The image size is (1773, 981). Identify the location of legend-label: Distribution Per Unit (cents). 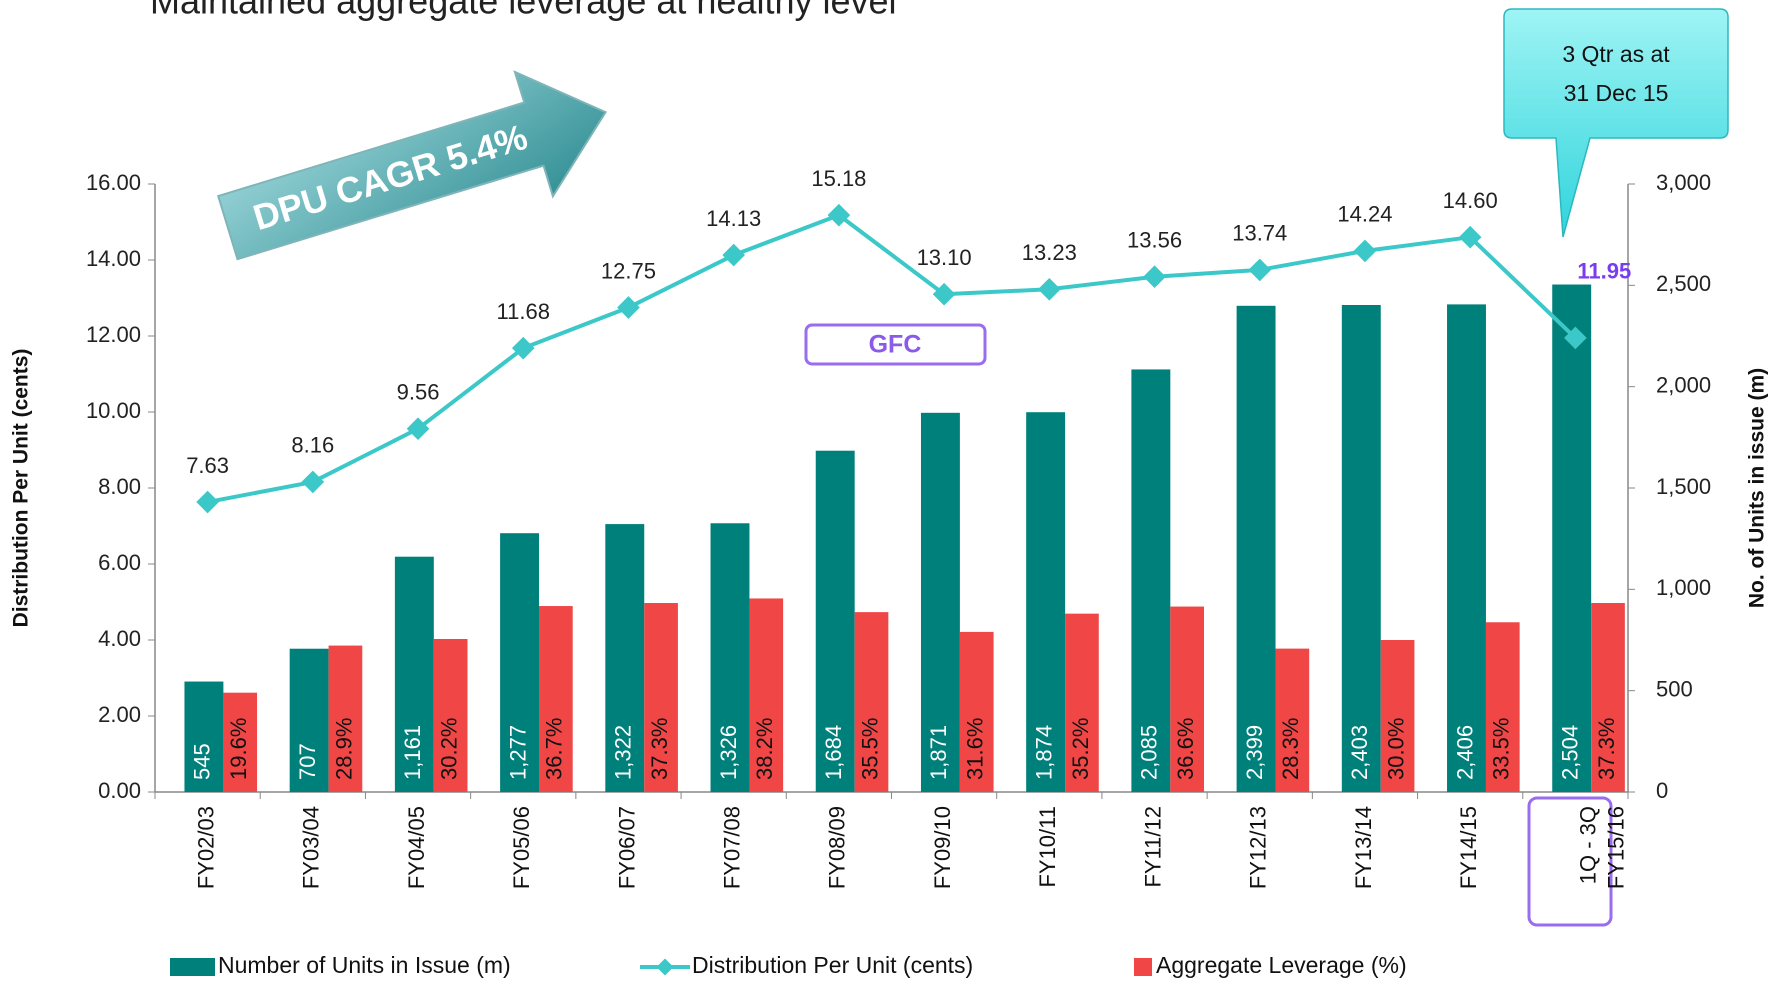
(832, 965).